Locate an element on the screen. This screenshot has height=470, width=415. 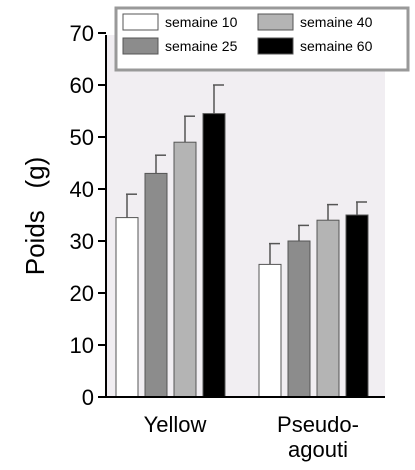
y-tick-label: 0 is located at coordinates (88, 397).